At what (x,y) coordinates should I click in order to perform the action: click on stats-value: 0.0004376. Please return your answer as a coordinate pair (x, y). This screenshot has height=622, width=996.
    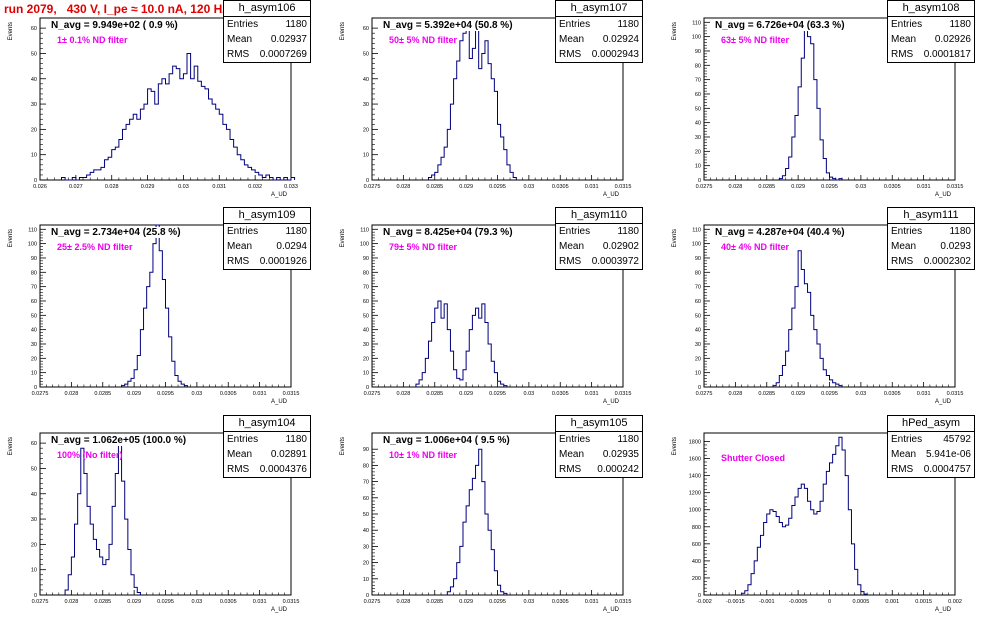
    Looking at the image, I should click on (283, 469).